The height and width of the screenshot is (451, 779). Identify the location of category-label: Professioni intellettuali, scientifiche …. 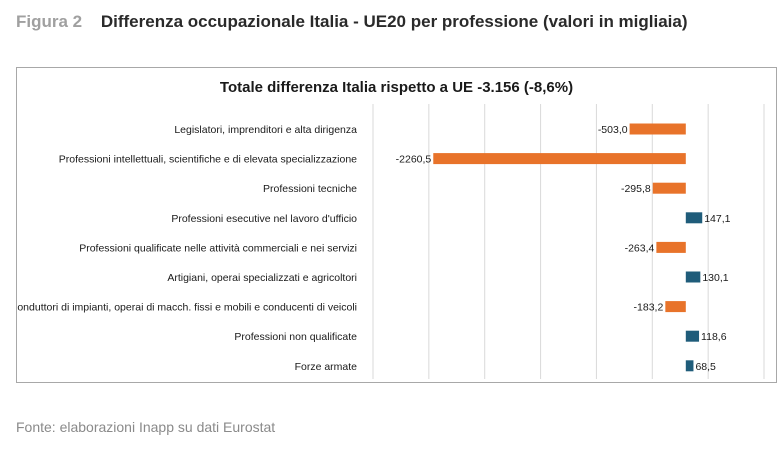
(208, 160).